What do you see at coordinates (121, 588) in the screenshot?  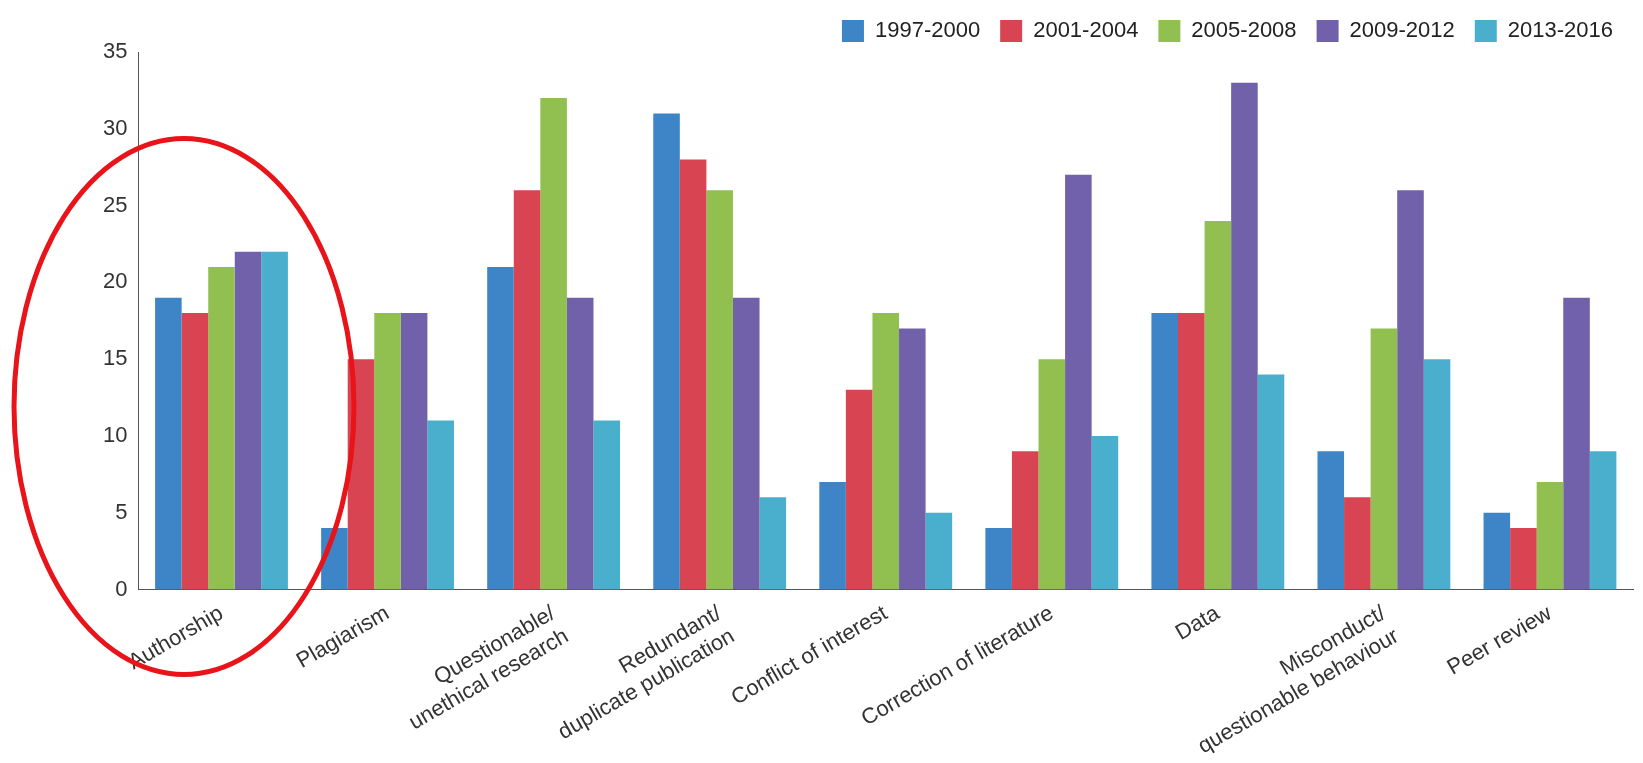 I see `y-tick-label: 0` at bounding box center [121, 588].